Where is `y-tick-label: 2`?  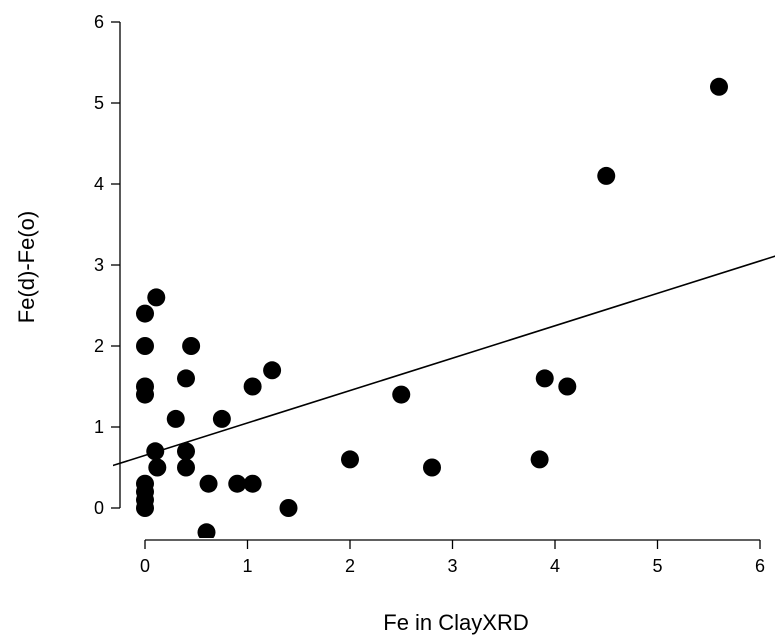
y-tick-label: 2 is located at coordinates (99, 346).